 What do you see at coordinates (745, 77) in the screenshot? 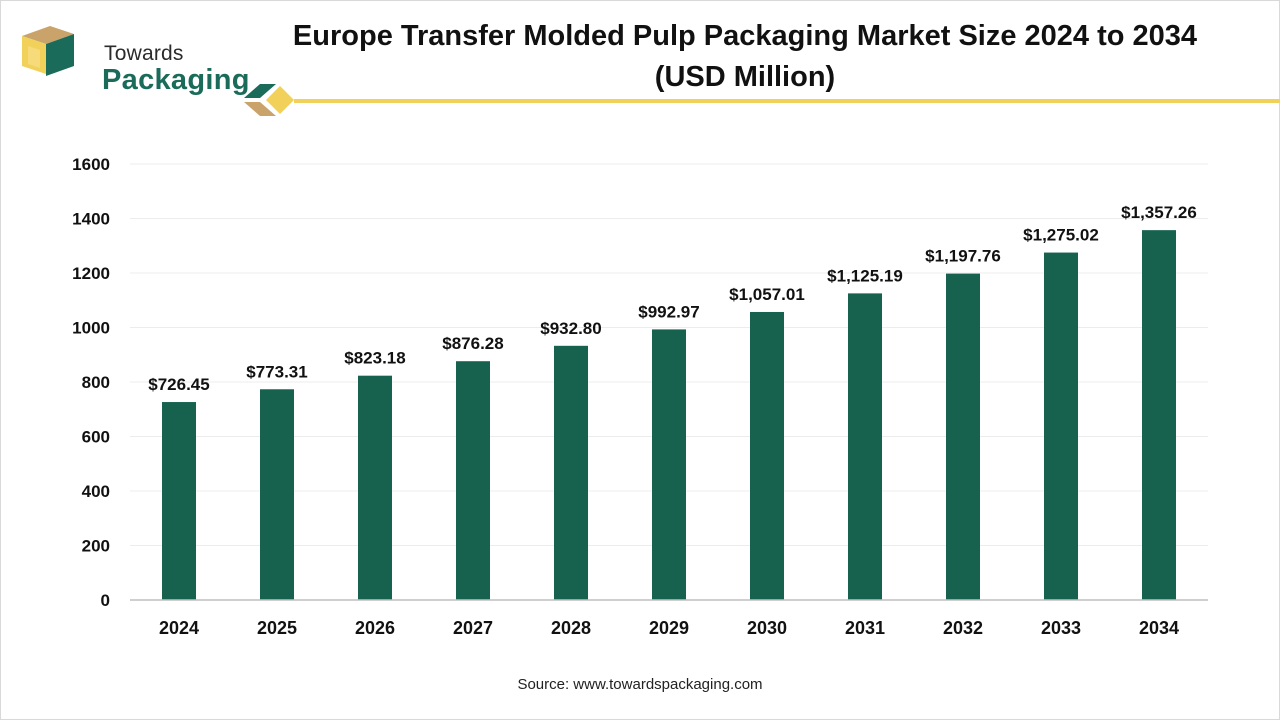
I see `chart-title-line2: (USD Million)` at bounding box center [745, 77].